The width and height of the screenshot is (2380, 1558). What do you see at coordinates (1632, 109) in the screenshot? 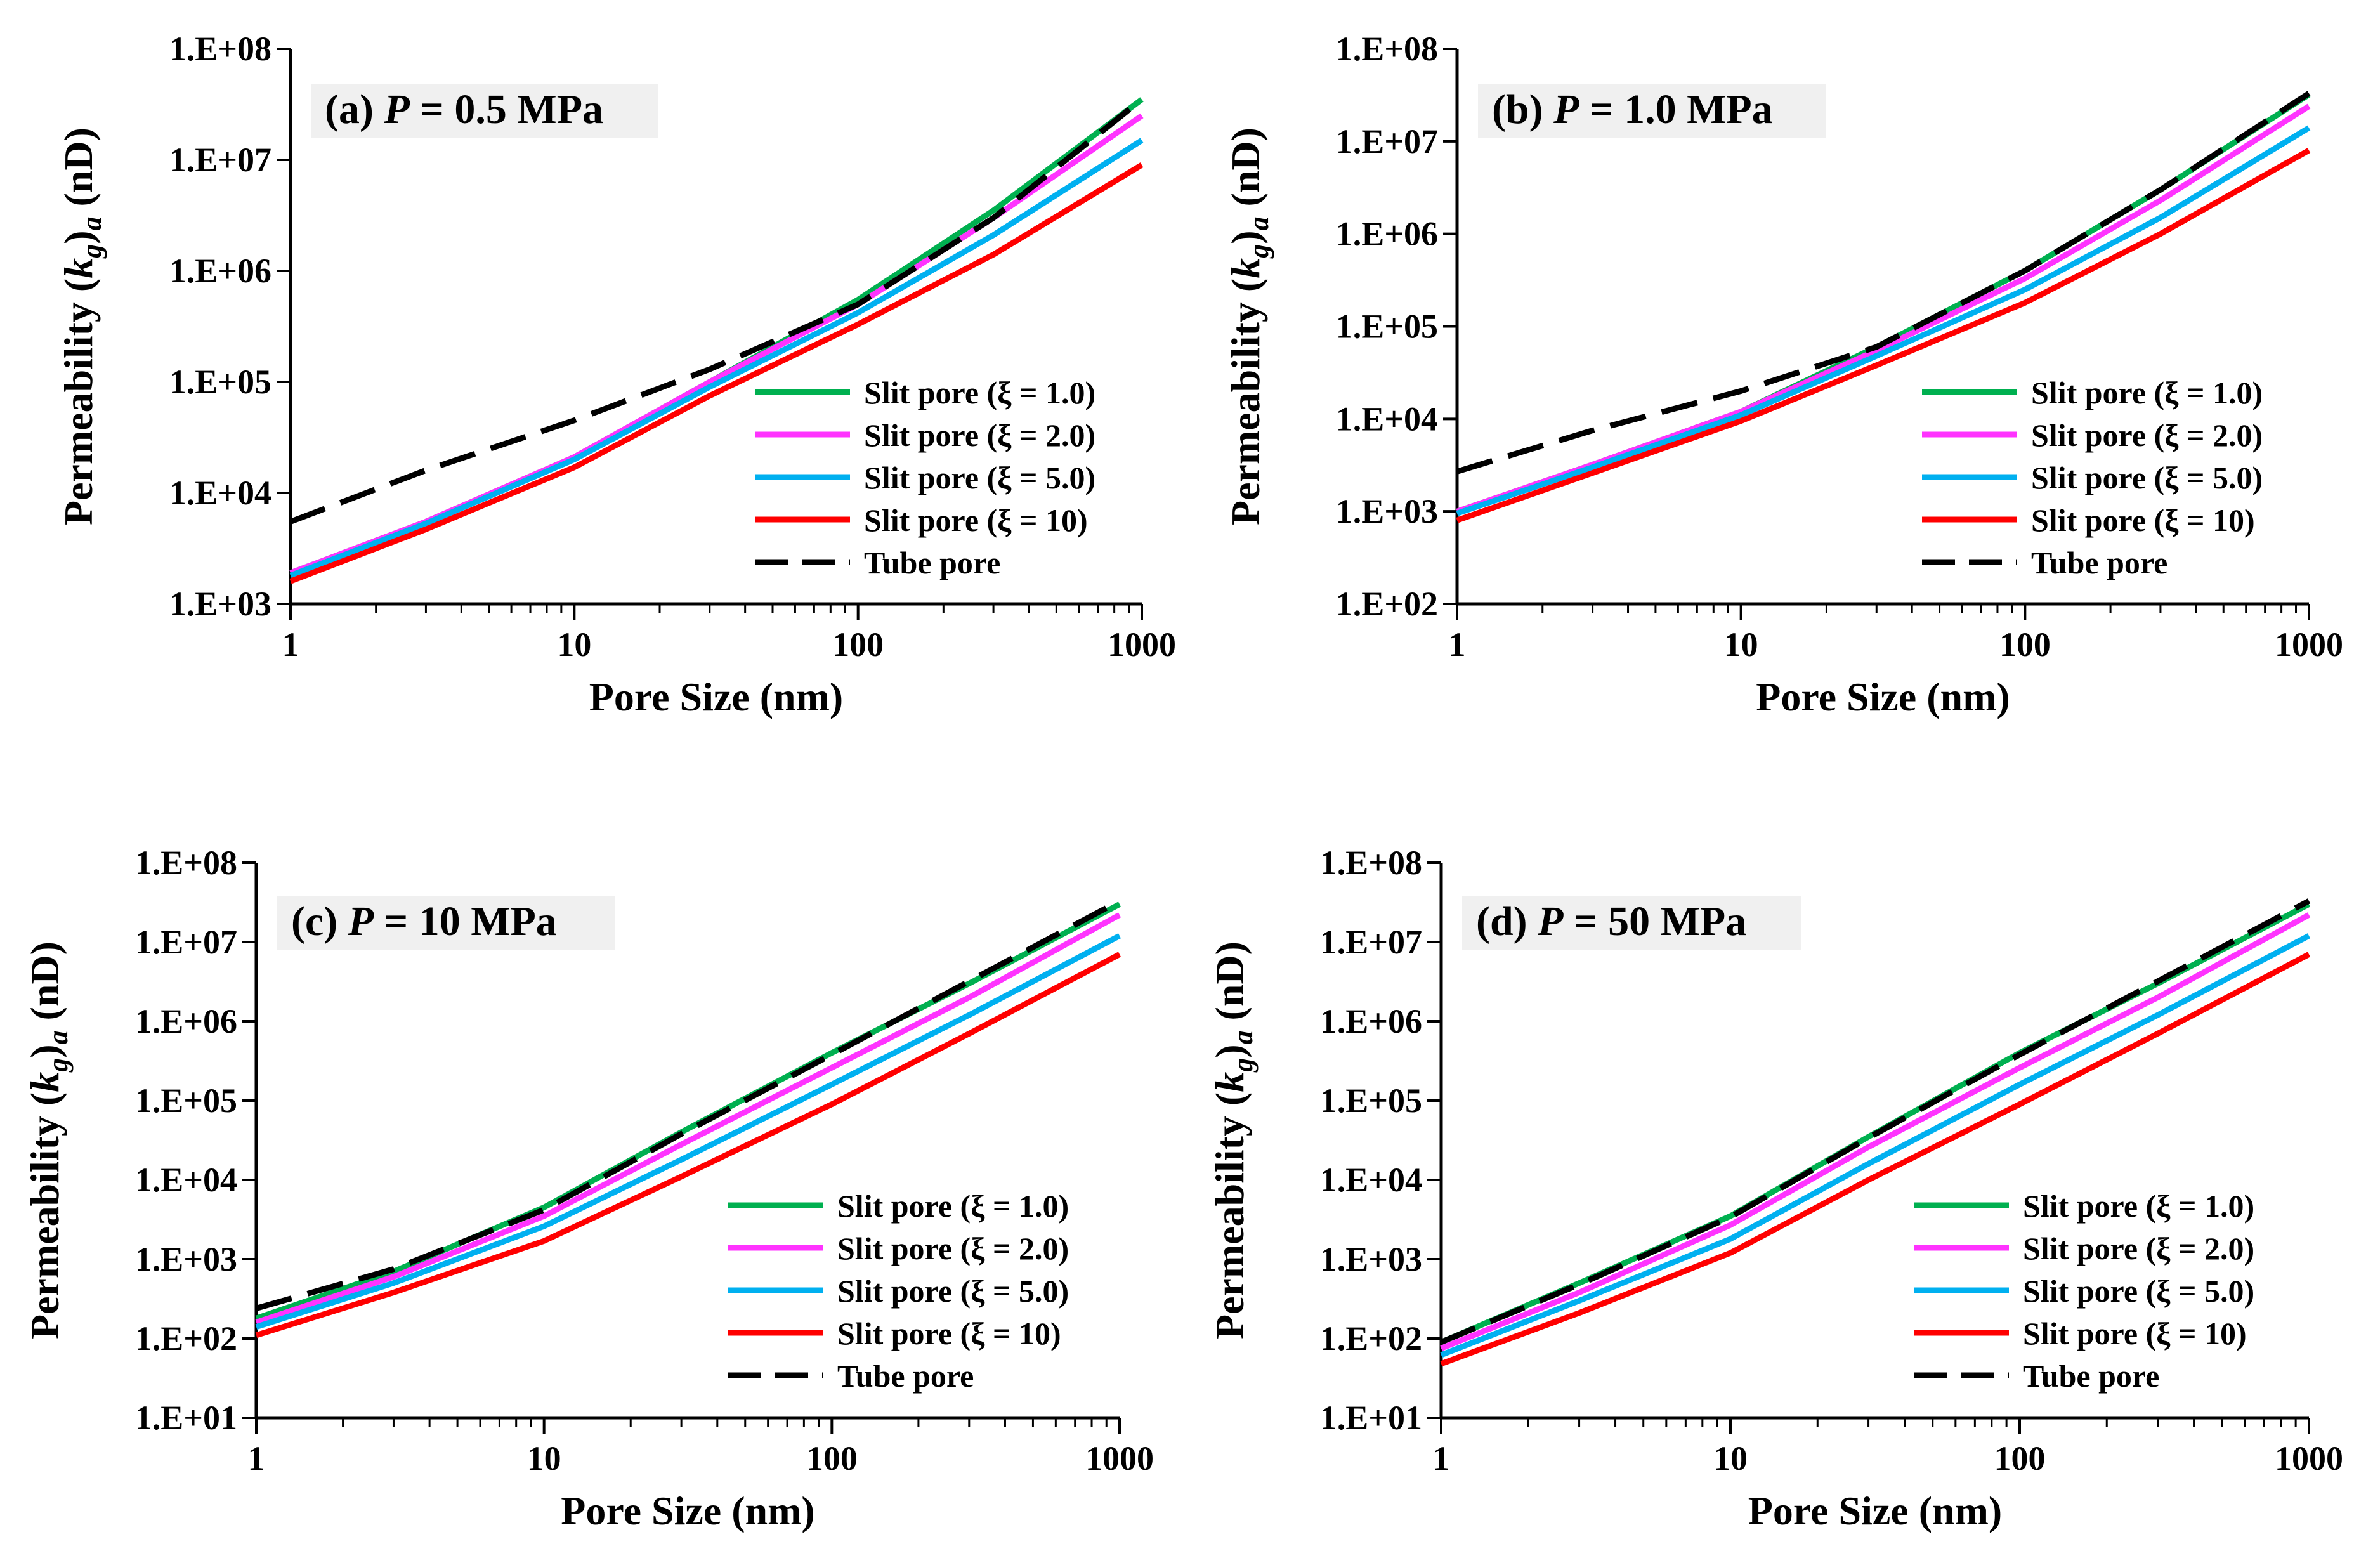
I see `panel-label: (b) P = 1.0 MPa` at bounding box center [1632, 109].